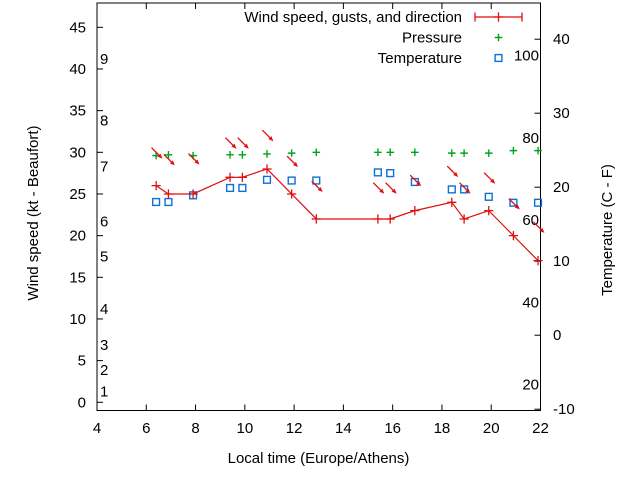 Image resolution: width=640 pixels, height=480 pixels. Describe the element at coordinates (347, 187) in the screenshot. I see `temperature-series` at that location.